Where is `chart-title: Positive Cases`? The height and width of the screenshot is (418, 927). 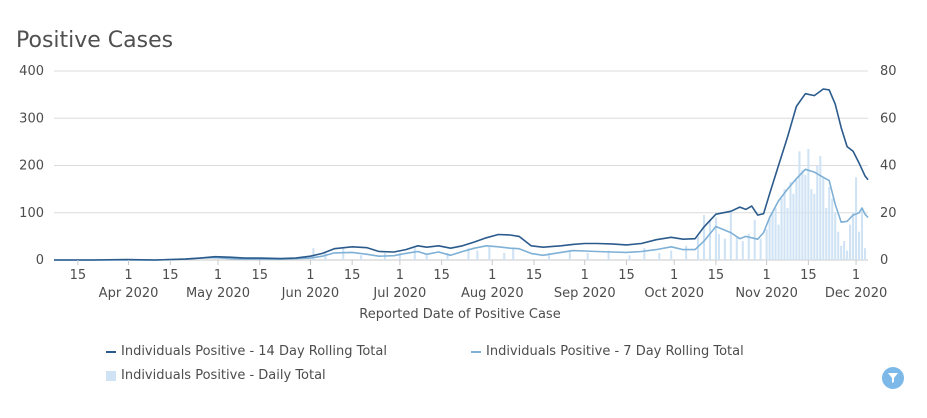 chart-title: Positive Cases is located at coordinates (95, 40).